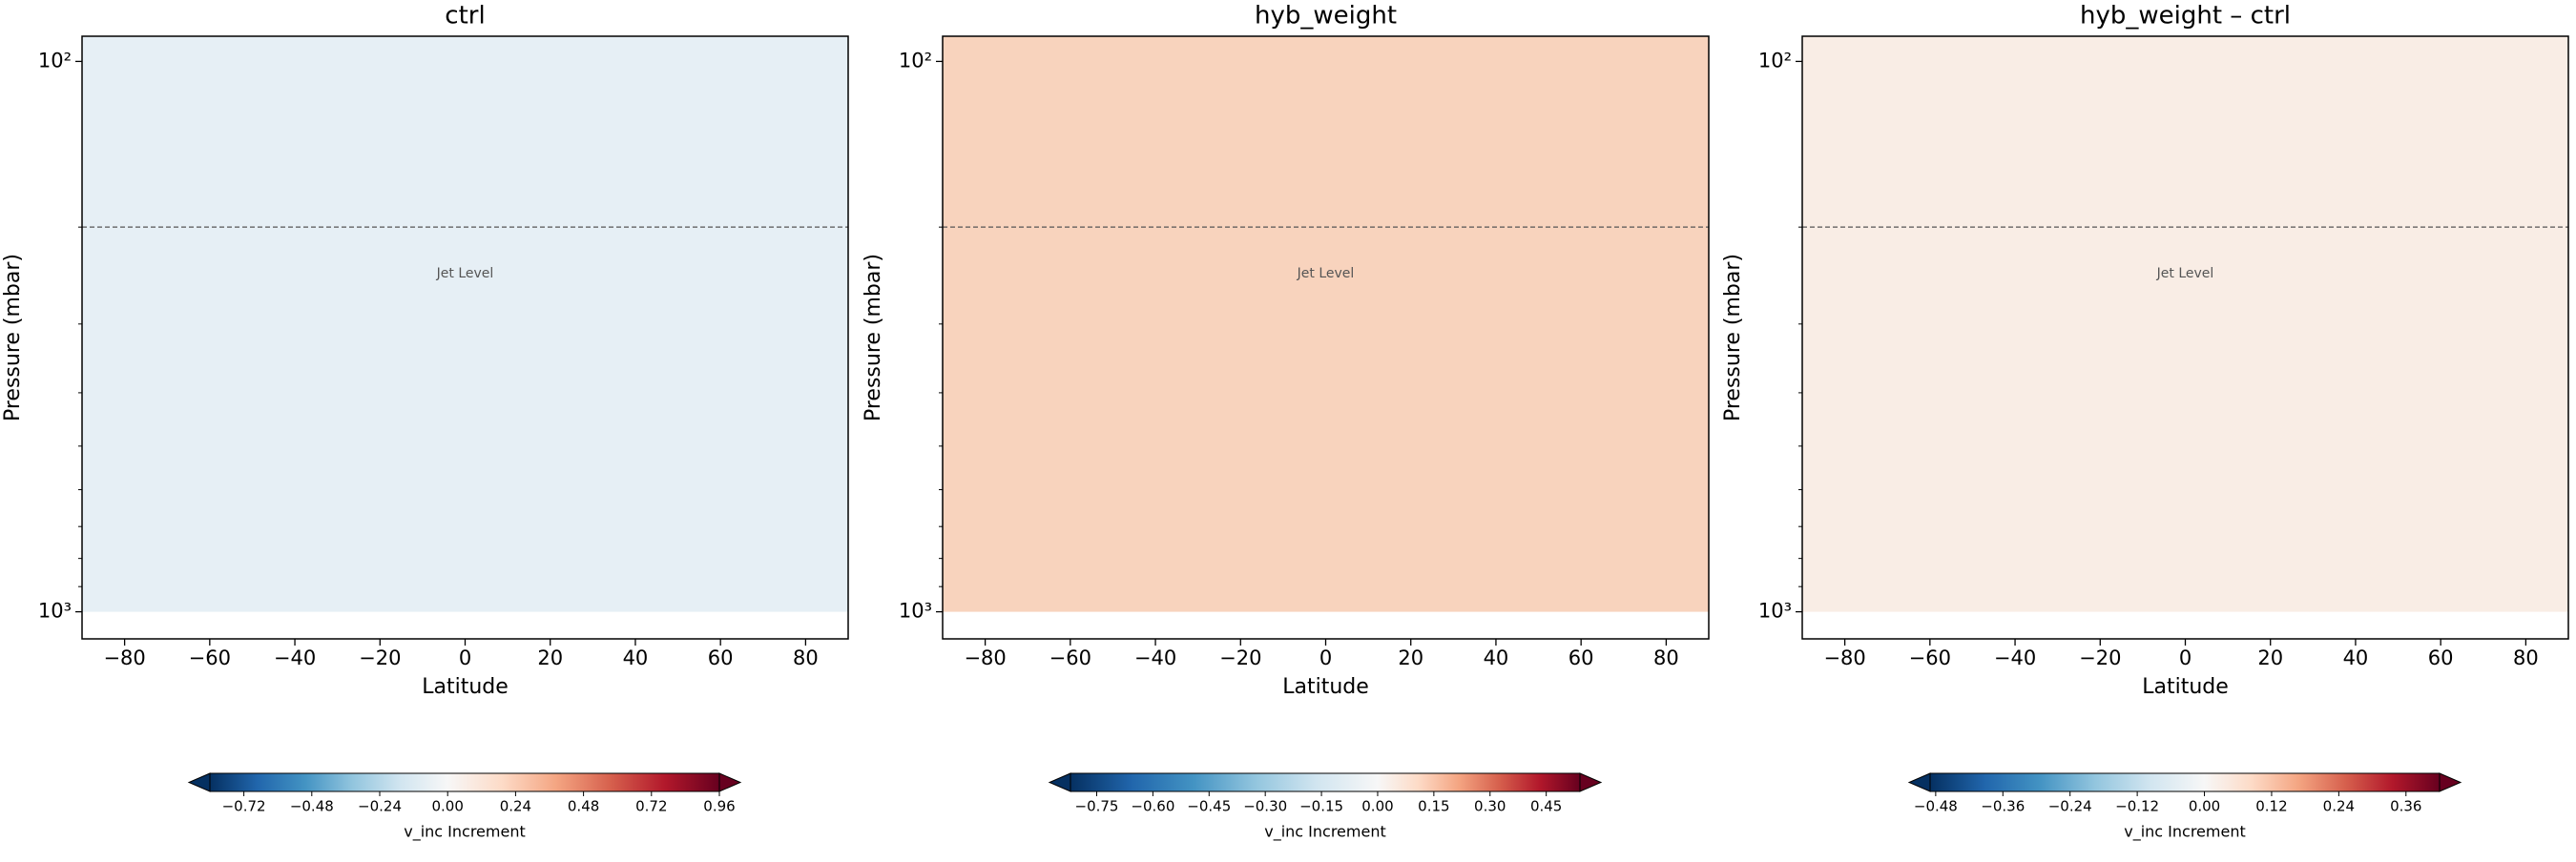  What do you see at coordinates (1326, 16) in the screenshot?
I see `panel-title: hyb_weight` at bounding box center [1326, 16].